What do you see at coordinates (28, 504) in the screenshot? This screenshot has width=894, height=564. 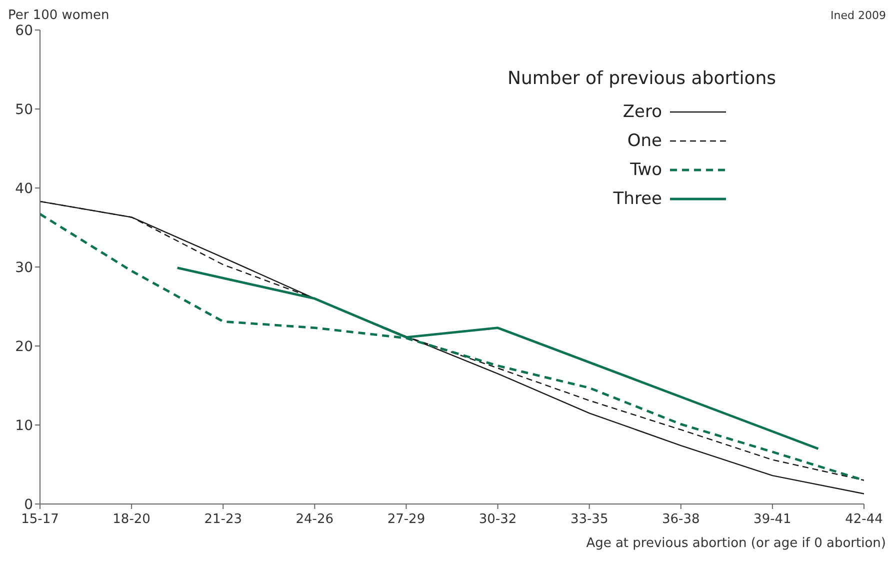 I see `y-tick-label: 0` at bounding box center [28, 504].